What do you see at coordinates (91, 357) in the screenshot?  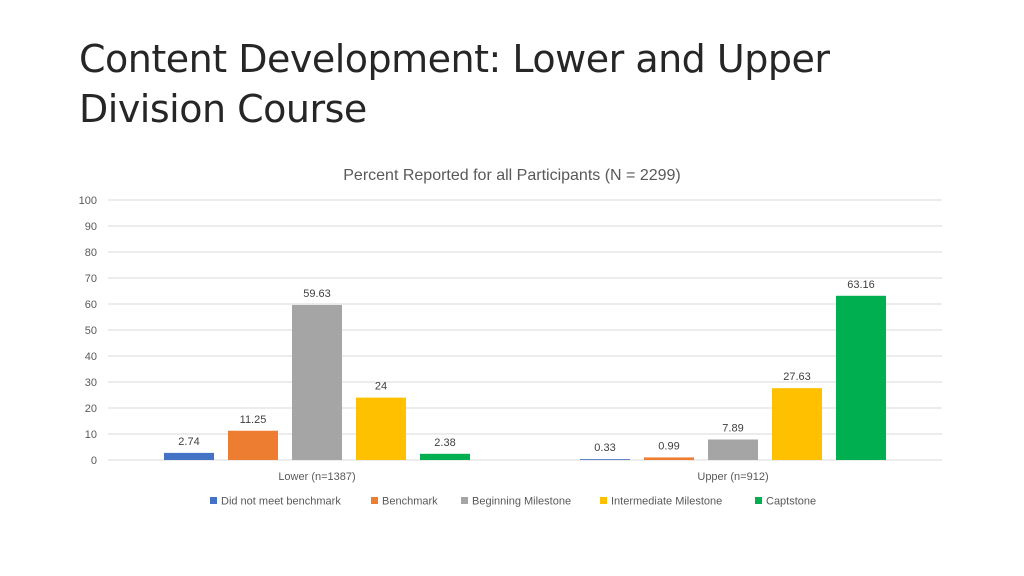 I see `y-tick-label: 40` at bounding box center [91, 357].